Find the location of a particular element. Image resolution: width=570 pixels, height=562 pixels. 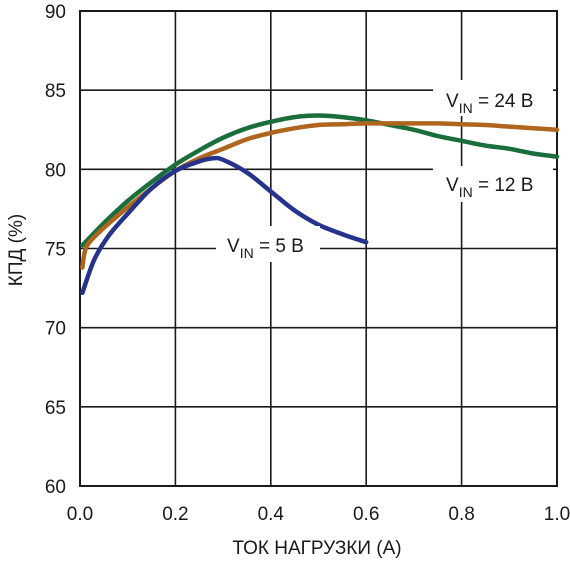

y-tick-label: 70 is located at coordinates (55, 329).